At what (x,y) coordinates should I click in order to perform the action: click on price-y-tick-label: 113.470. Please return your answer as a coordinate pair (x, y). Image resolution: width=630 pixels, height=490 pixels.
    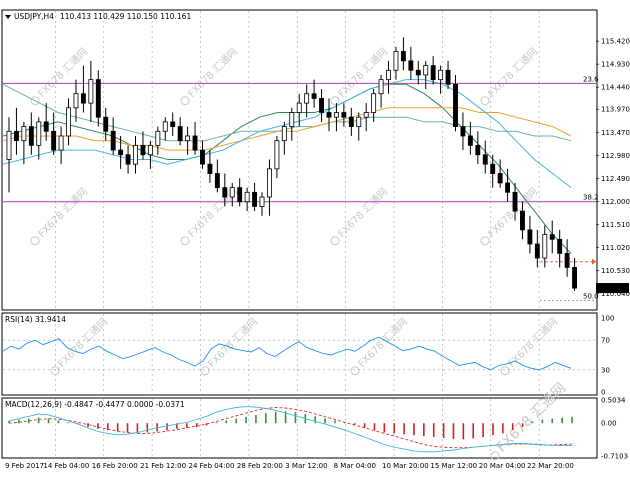
    Looking at the image, I should click on (615, 133).